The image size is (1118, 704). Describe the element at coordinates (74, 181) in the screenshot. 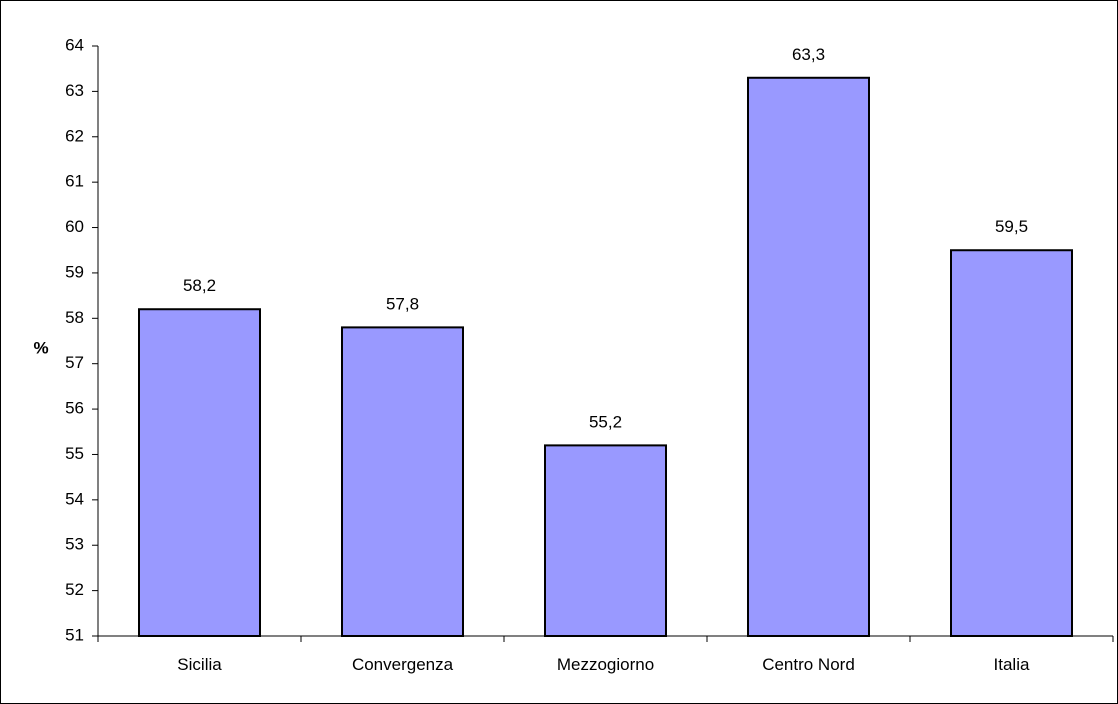

I see `y-tick-label: 61` at that location.